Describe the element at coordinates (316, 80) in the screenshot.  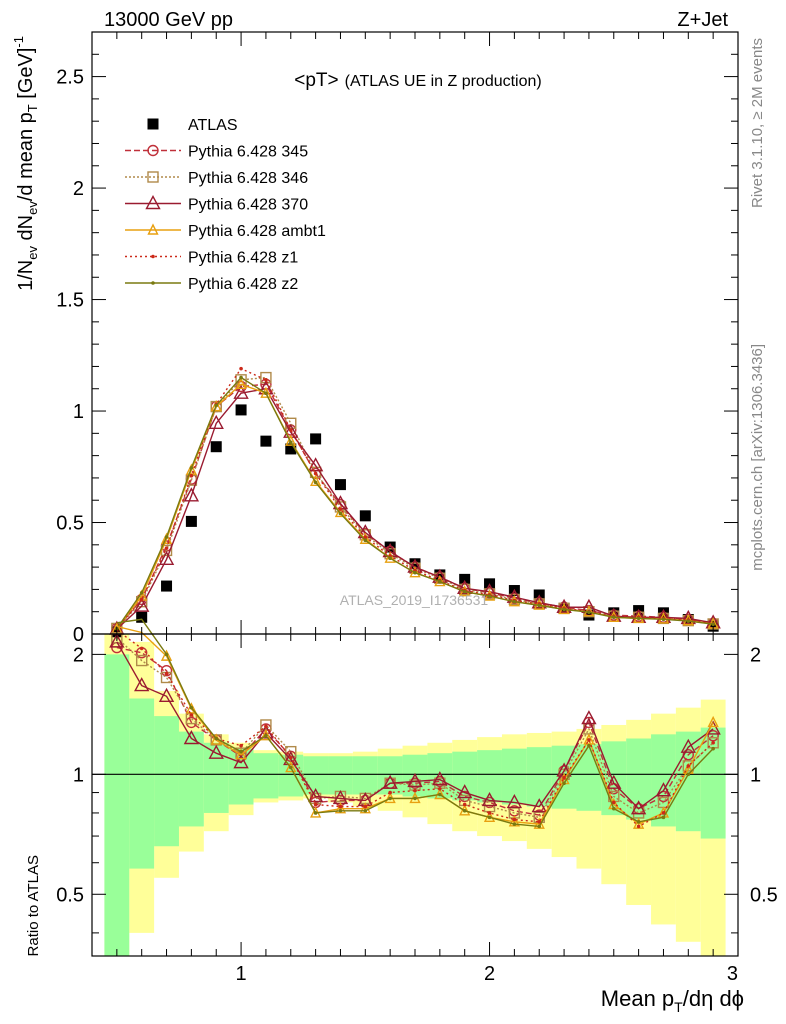
I see `plot-title-main: <pT>` at that location.